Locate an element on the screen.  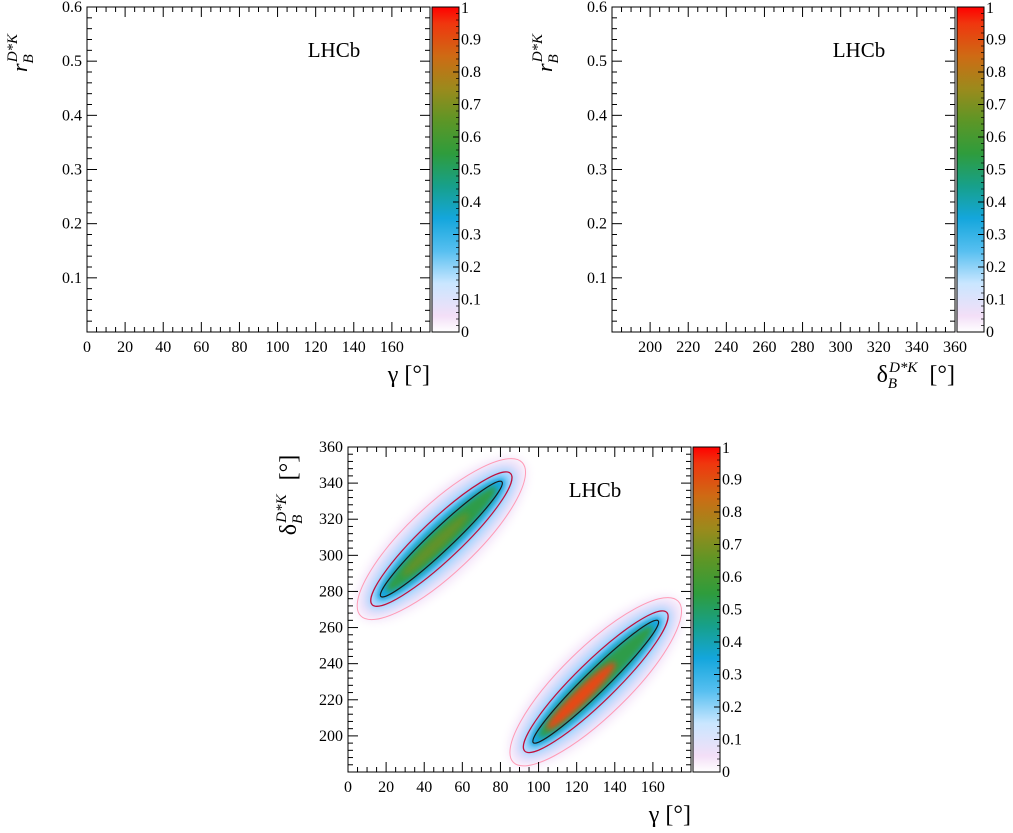
x-tick-label: 300 is located at coordinates (841, 347).